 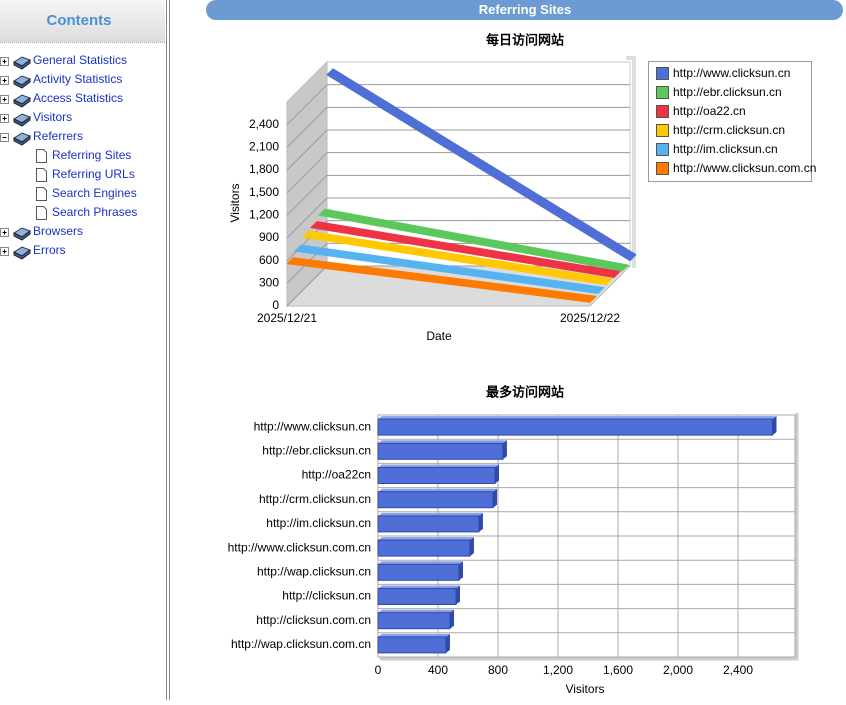 I want to click on legend, so click(x=730, y=121).